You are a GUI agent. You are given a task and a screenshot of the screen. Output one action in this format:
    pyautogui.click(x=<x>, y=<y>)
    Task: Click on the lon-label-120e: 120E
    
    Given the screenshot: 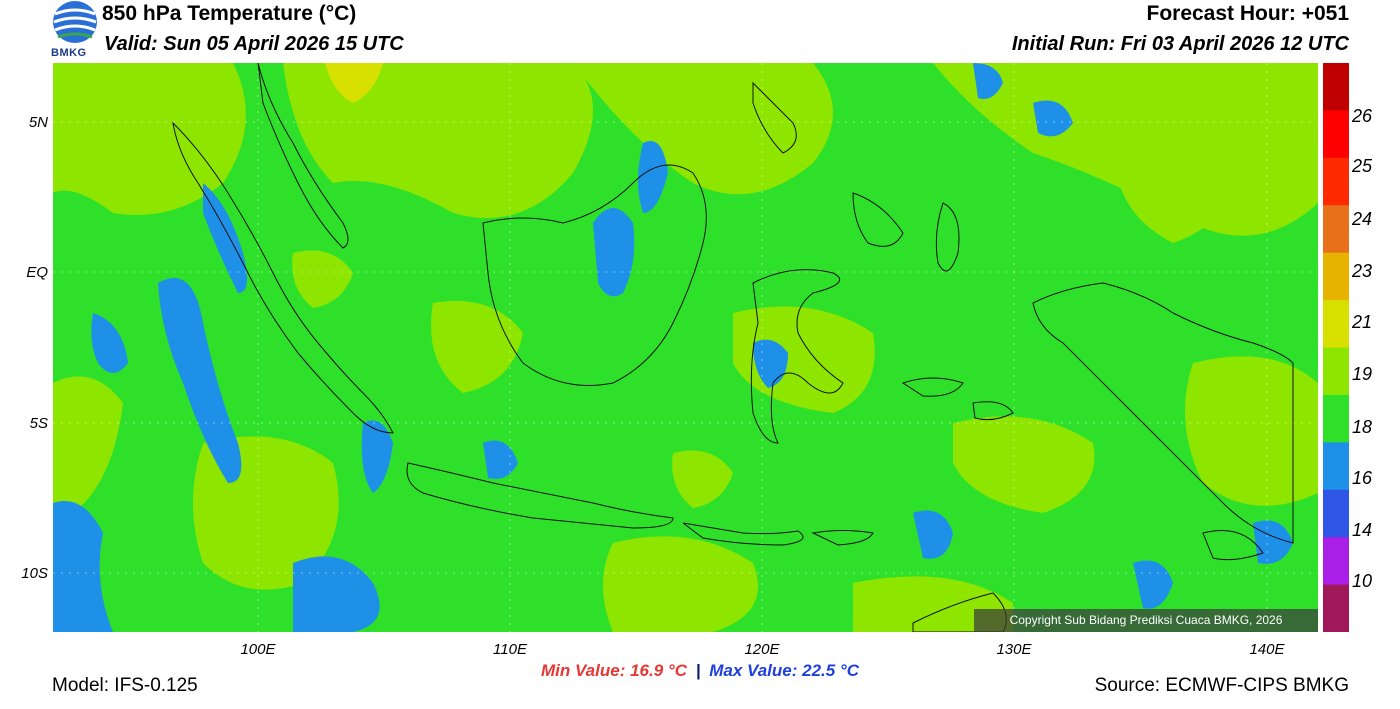 What is the action you would take?
    pyautogui.click(x=762, y=649)
    